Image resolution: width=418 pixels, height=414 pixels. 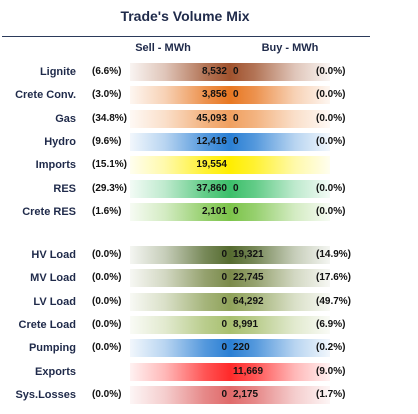 I want to click on row-label: Pumping, so click(x=52, y=348).